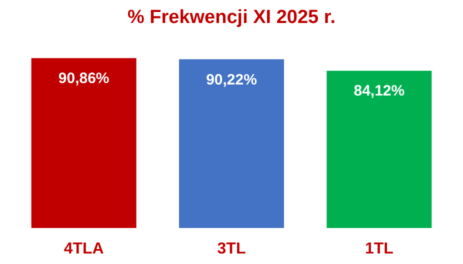 Image resolution: width=463 pixels, height=264 pixels. I want to click on chart-title: % Frekwencji XI 2025 r., so click(231, 17).